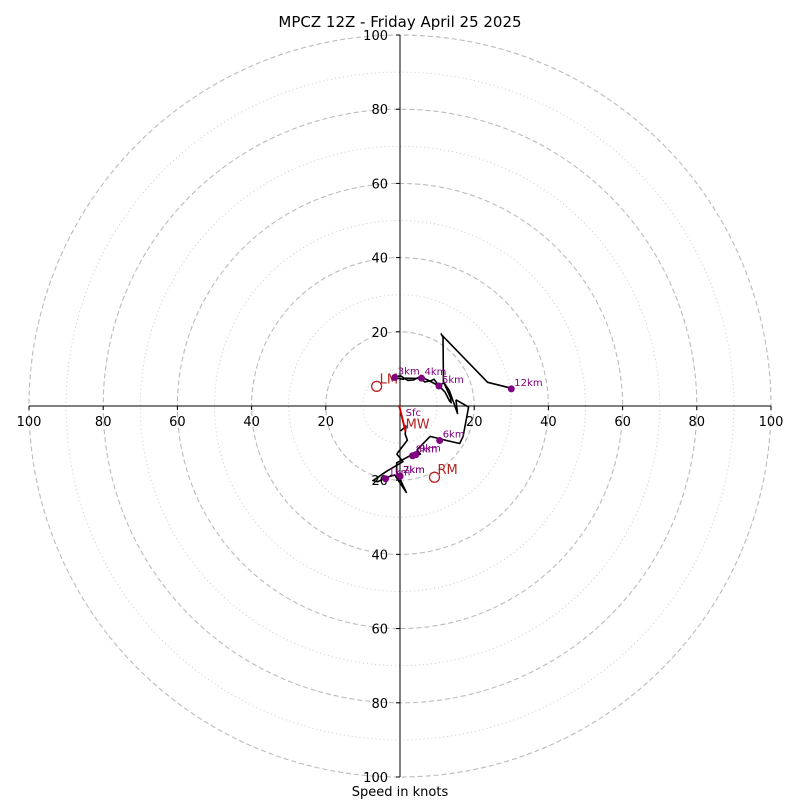  Describe the element at coordinates (427, 450) in the screenshot. I see `height-label-8km: 8km` at that location.